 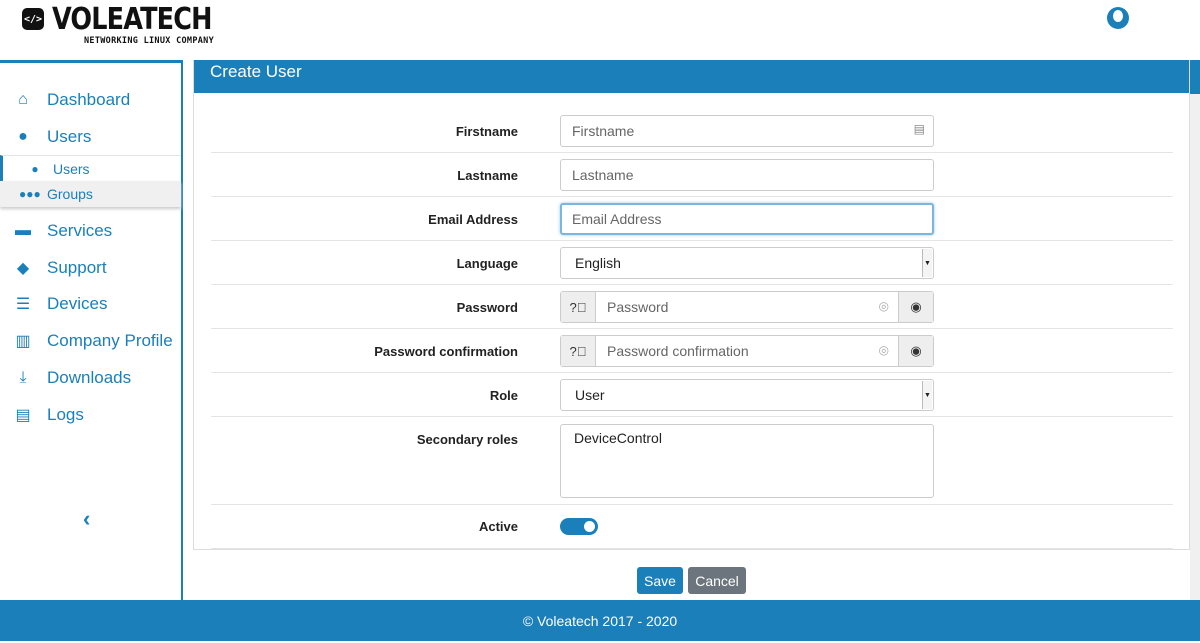 I want to click on sidebar-subitem-label: Groups, so click(x=70, y=194).